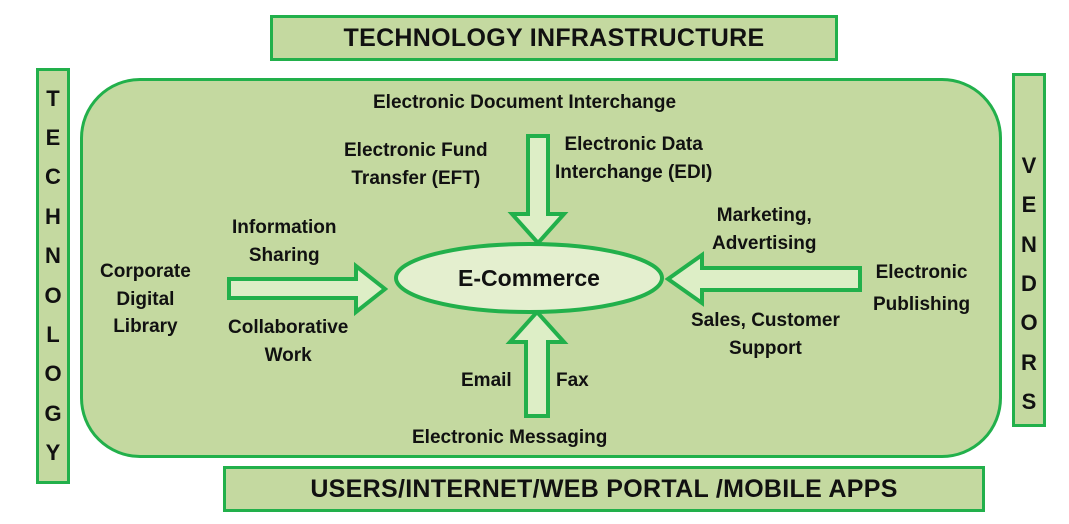 This screenshot has height=524, width=1069. I want to click on mkt-line-2: Advertising, so click(764, 243).